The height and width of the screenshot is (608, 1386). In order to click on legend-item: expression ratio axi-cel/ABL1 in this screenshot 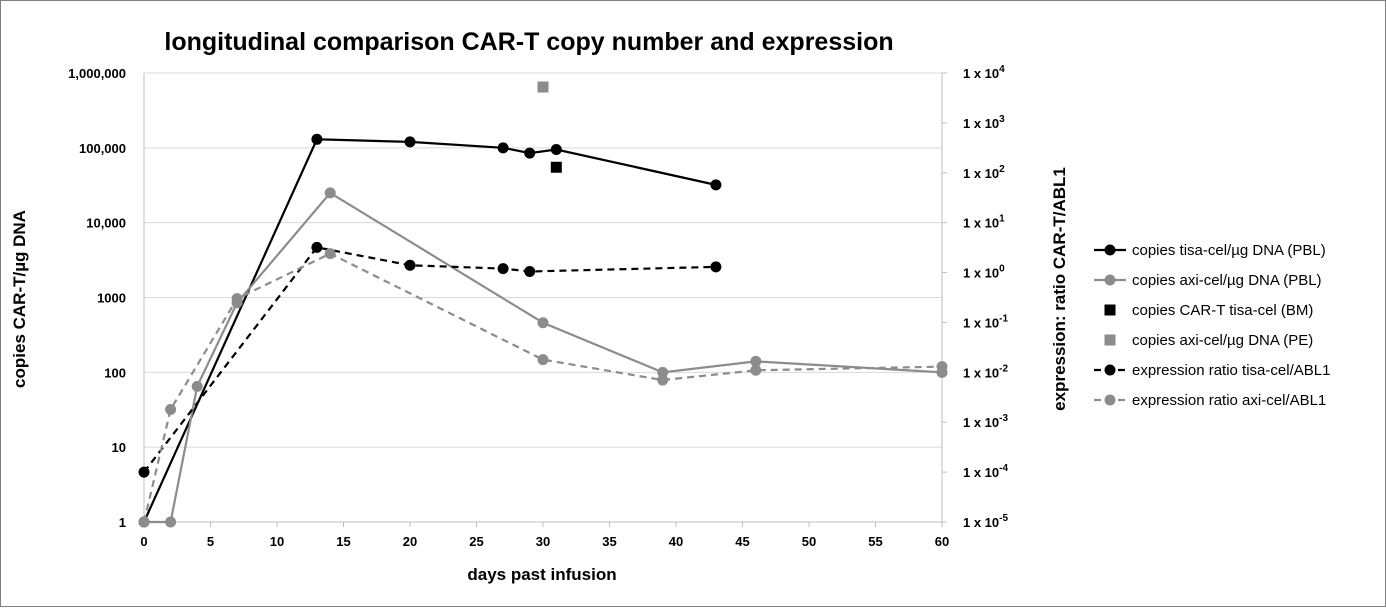, I will do `click(1210, 400)`.